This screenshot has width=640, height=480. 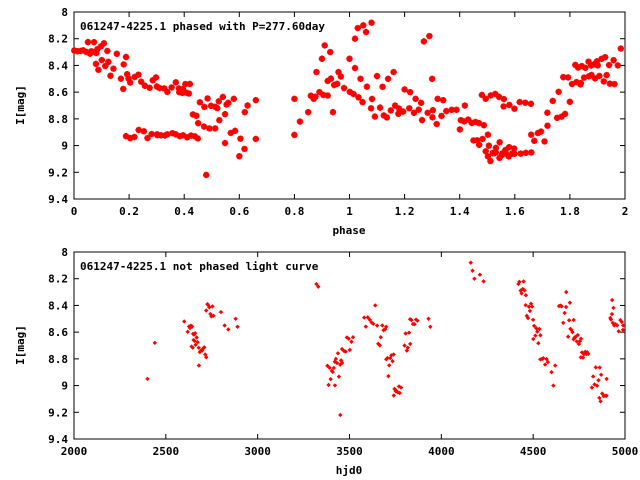 What do you see at coordinates (129, 211) in the screenshot?
I see `x-tick-label: 0.2` at bounding box center [129, 211].